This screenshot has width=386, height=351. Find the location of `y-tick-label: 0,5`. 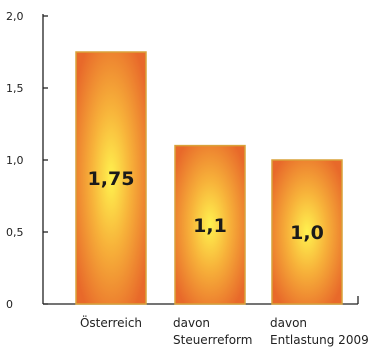

y-tick-label: 0,5 is located at coordinates (15, 232).